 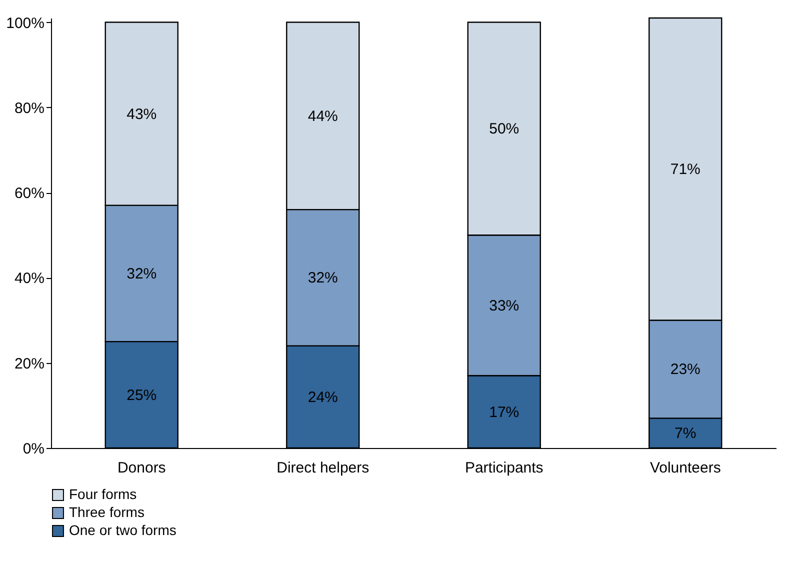 I want to click on legend-label: One or two forms, so click(x=122, y=530).